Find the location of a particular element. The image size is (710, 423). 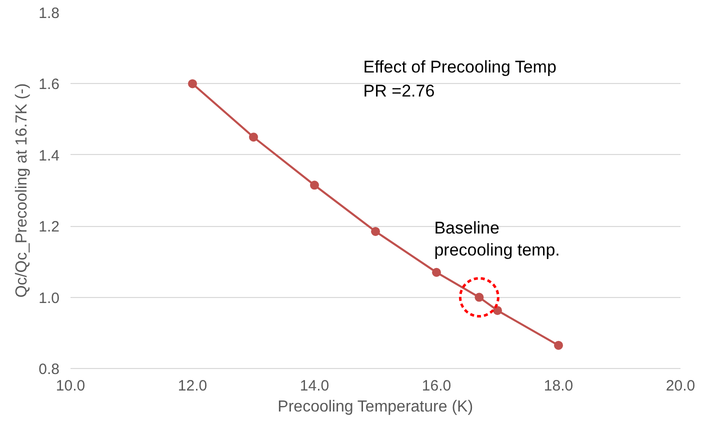

y-tick-label: 0.8 is located at coordinates (49, 369).